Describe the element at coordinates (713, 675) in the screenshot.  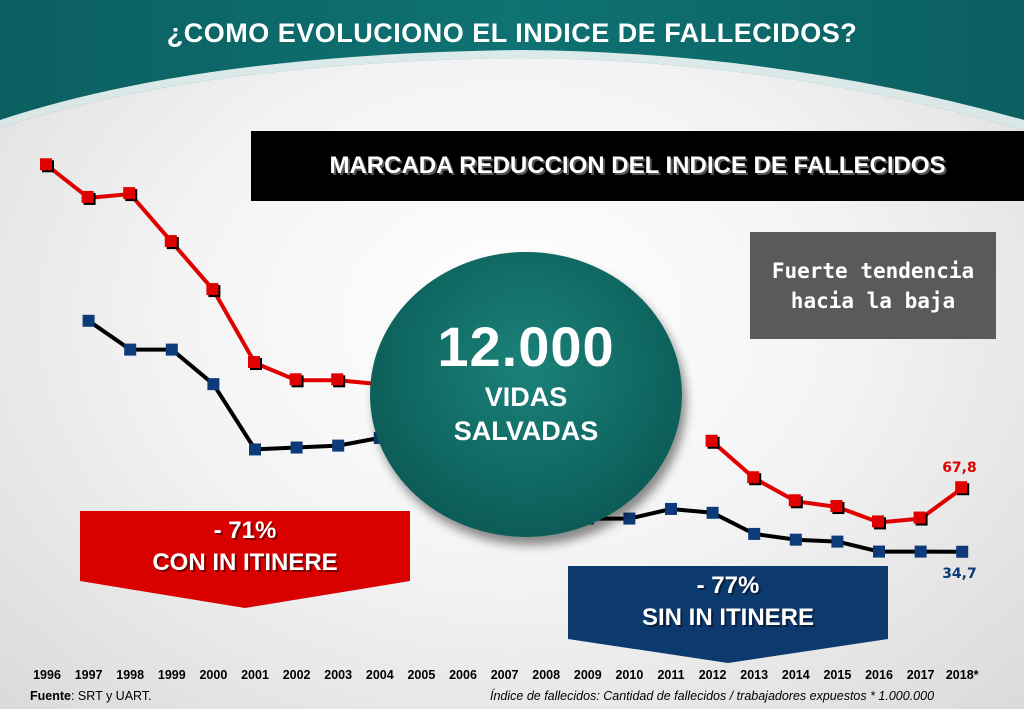
I see `x-tick-label: 2012` at that location.